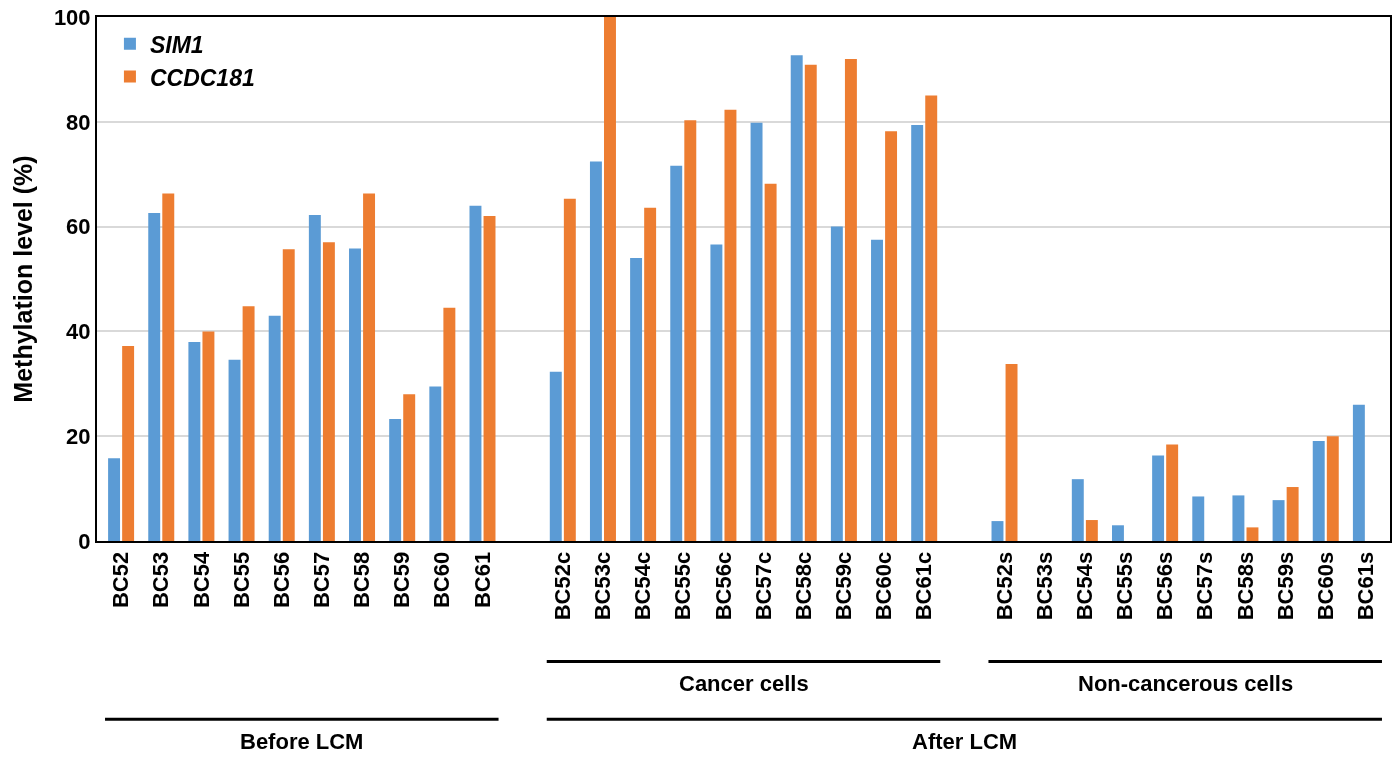  What do you see at coordinates (78, 332) in the screenshot?
I see `y-tick-label: 40` at bounding box center [78, 332].